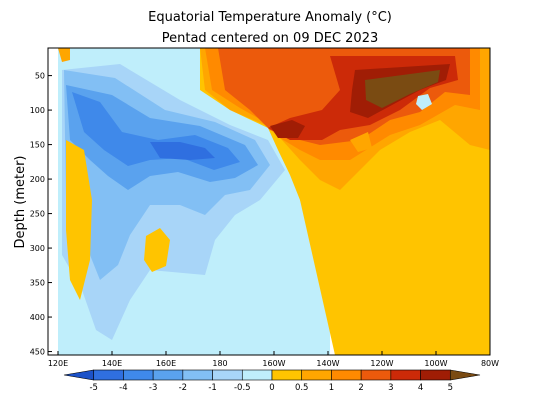 The image size is (540, 405). What do you see at coordinates (402, 89) in the screenshot?
I see `region-five-plus` at bounding box center [402, 89].